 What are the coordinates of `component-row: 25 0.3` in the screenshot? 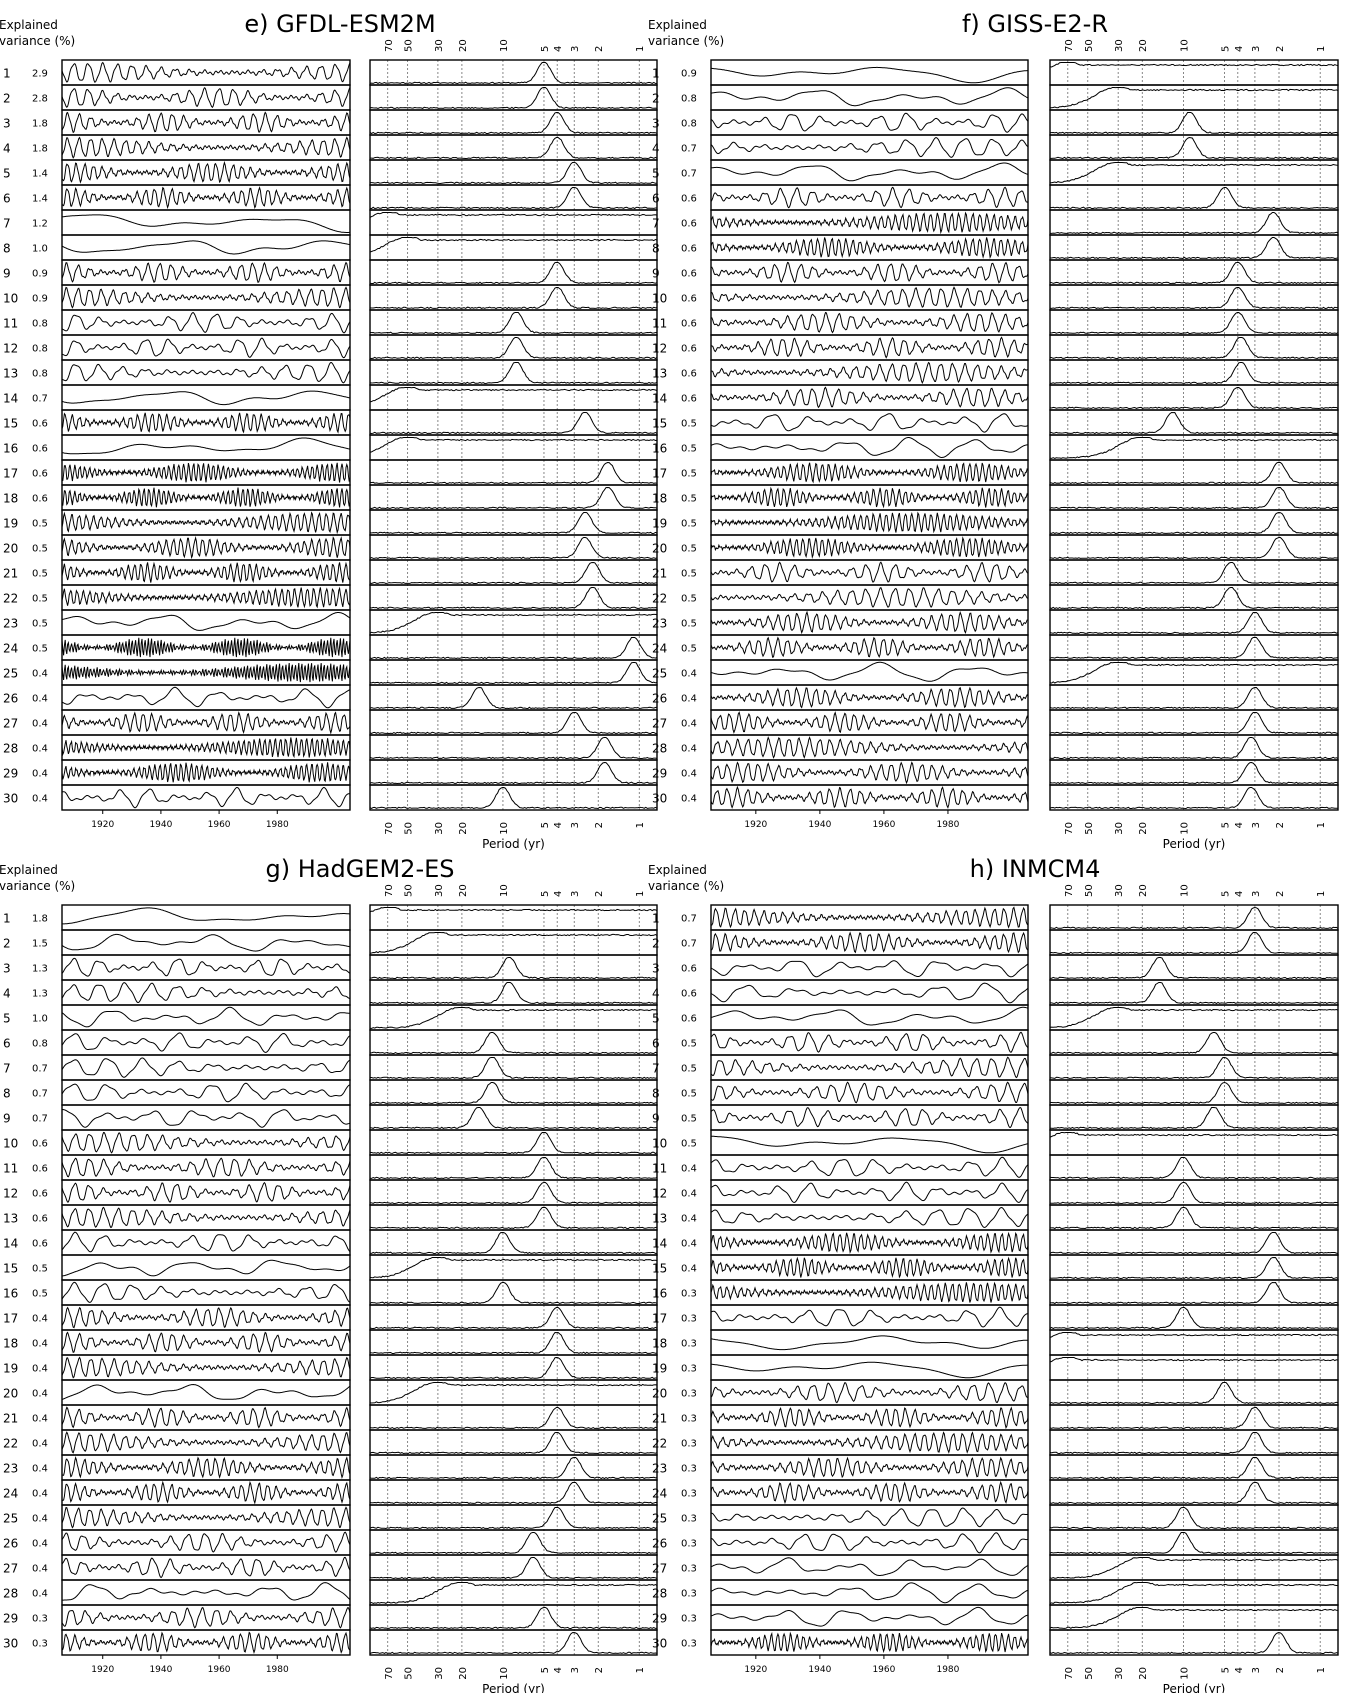 It's located at (995, 1517).